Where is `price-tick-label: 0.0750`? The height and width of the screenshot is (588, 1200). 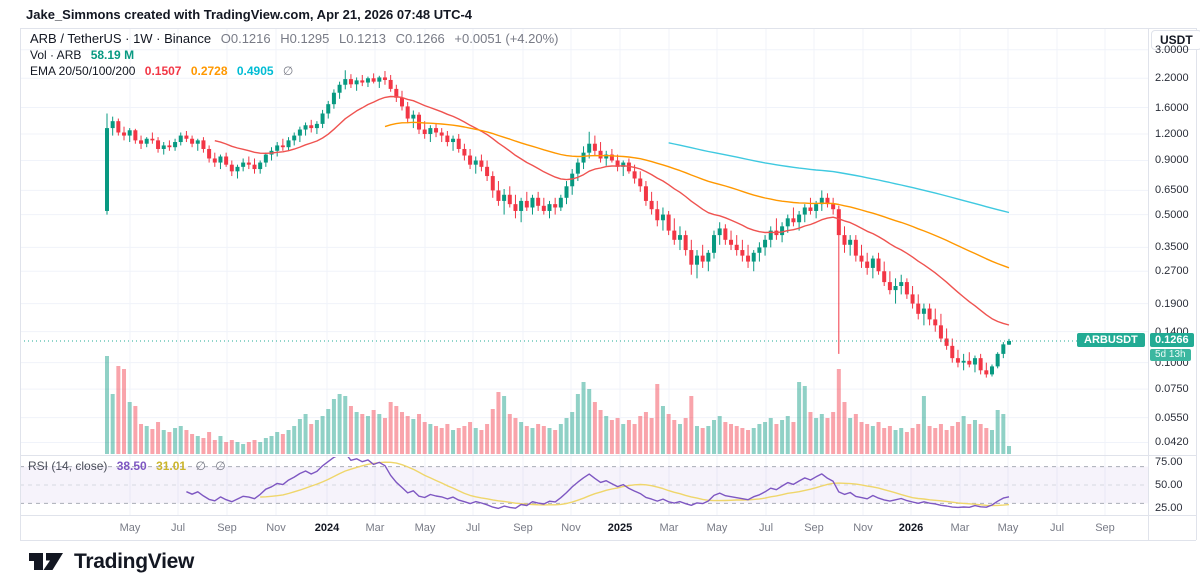
price-tick-label: 0.0750 is located at coordinates (1172, 389).